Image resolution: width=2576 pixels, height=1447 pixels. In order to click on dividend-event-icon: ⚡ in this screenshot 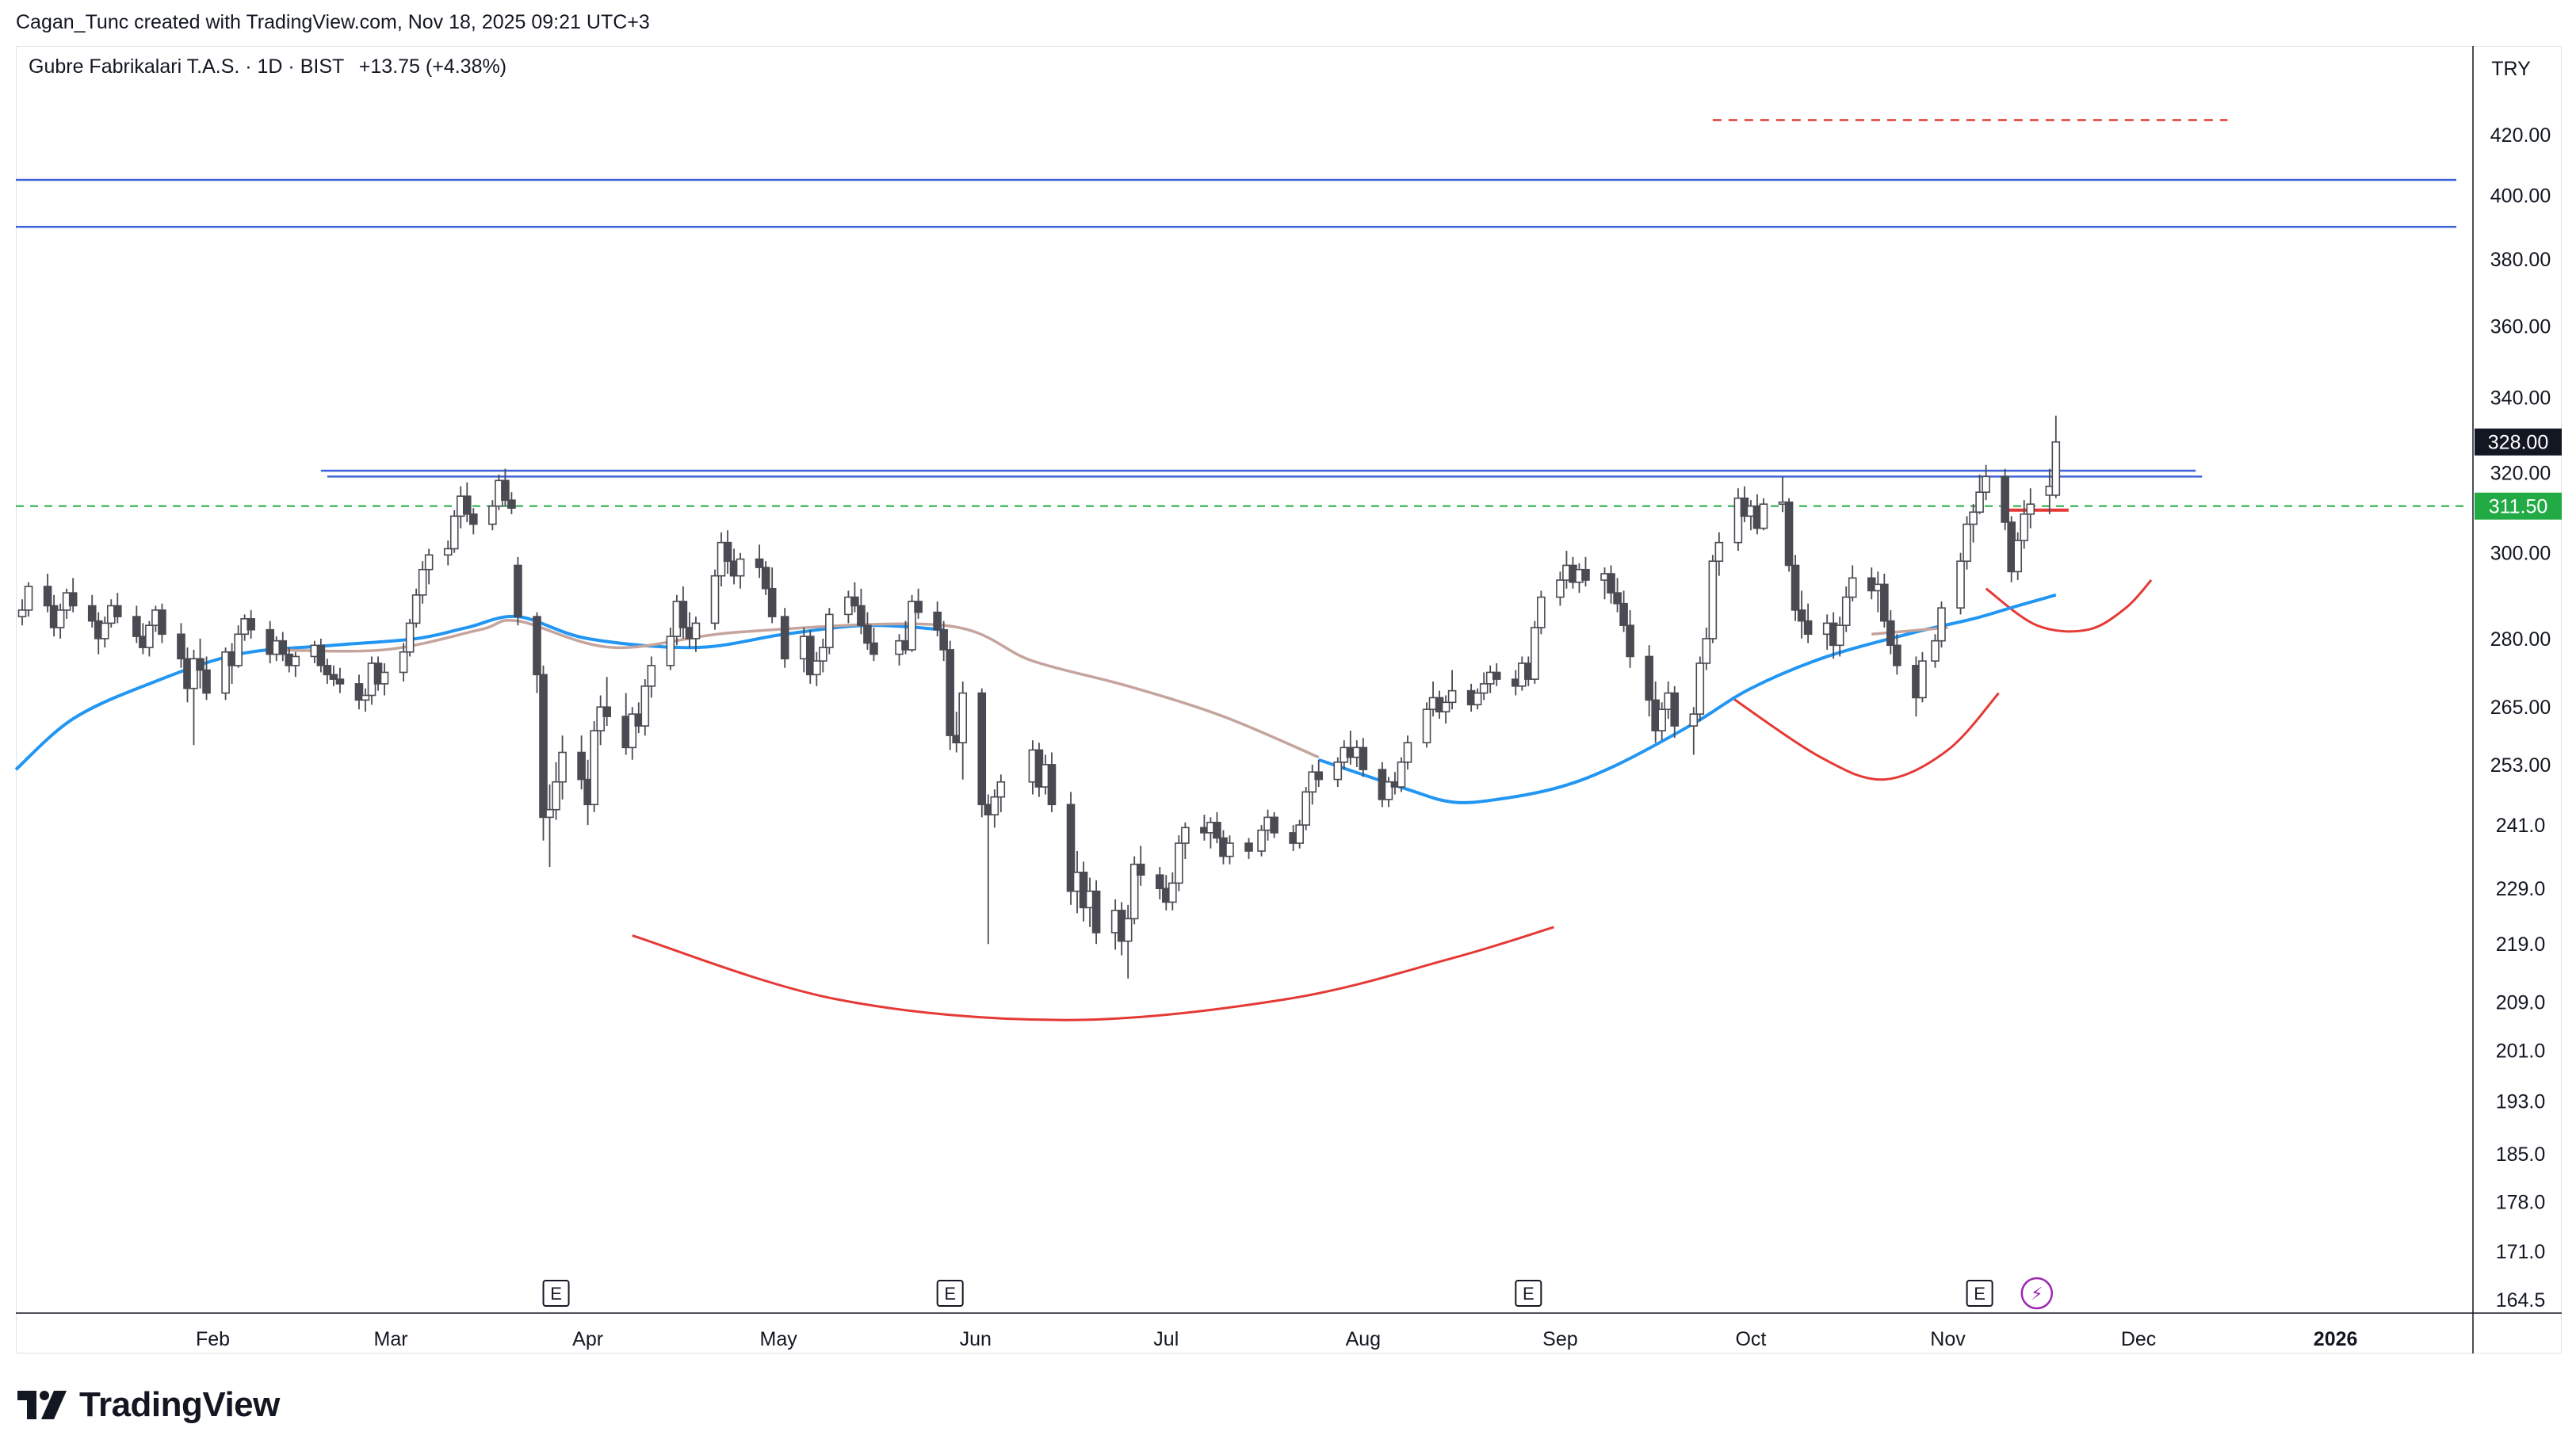, I will do `click(2037, 1293)`.